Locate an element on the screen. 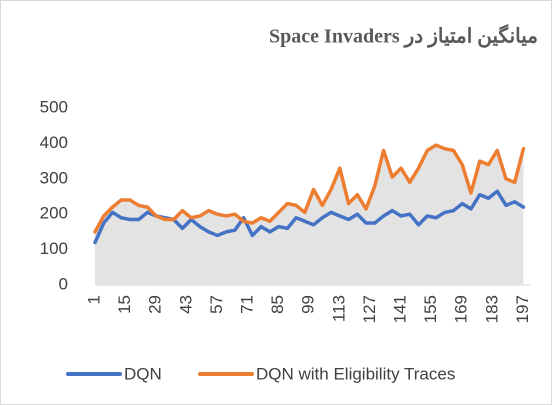  y-tick-label: 100 is located at coordinates (54, 248).